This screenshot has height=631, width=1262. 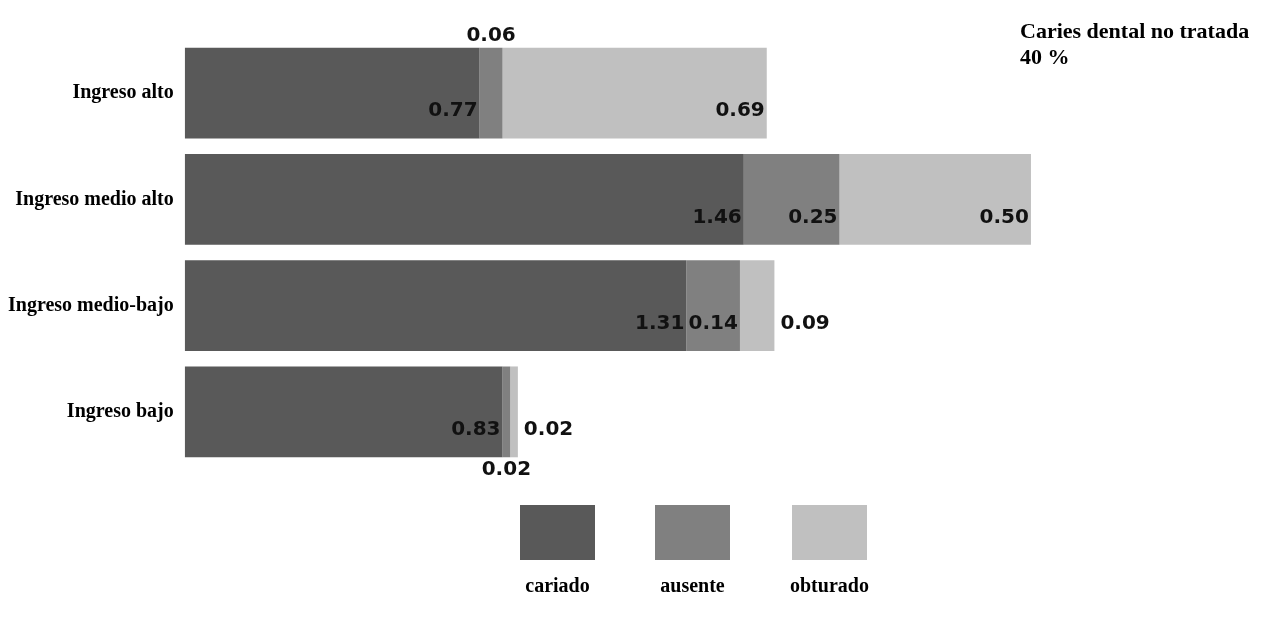 What do you see at coordinates (1004, 215) in the screenshot?
I see `data-label: 0.50` at bounding box center [1004, 215].